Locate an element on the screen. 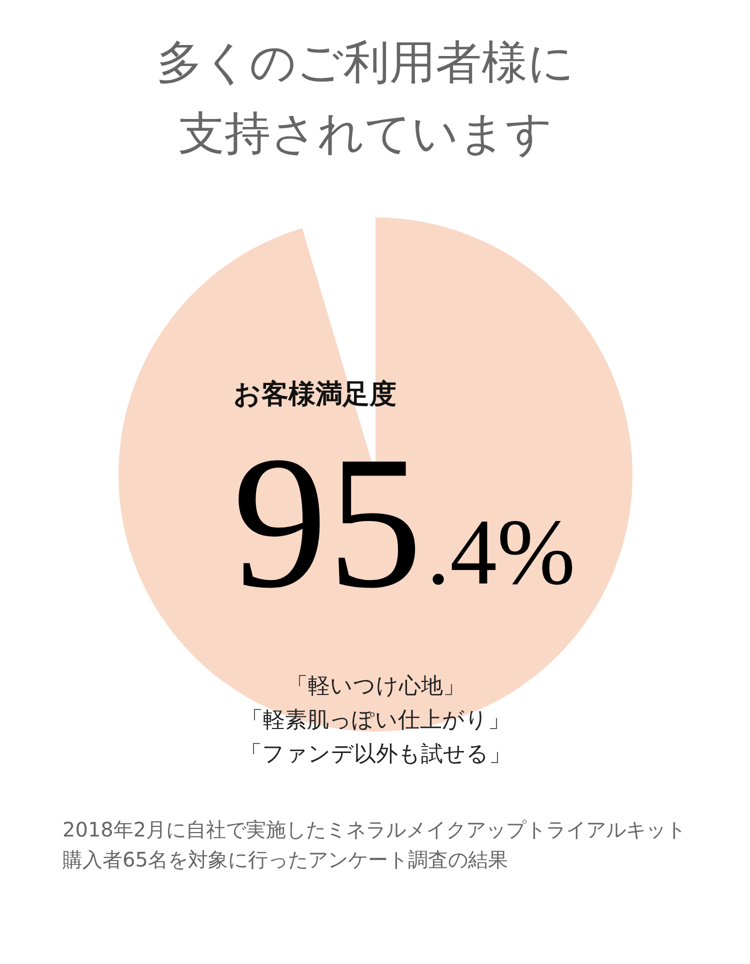  text: 「軽いつけ心地」 is located at coordinates (375, 686).